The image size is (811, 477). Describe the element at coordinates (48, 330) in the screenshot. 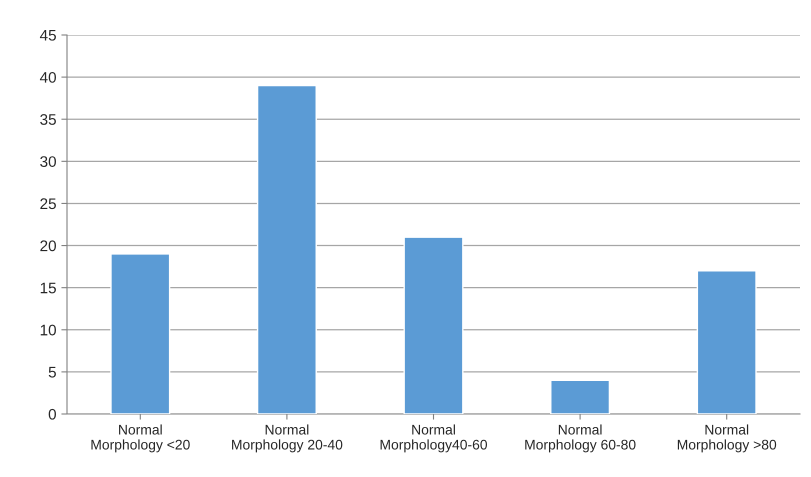

I see `y-tick-label: 10` at that location.